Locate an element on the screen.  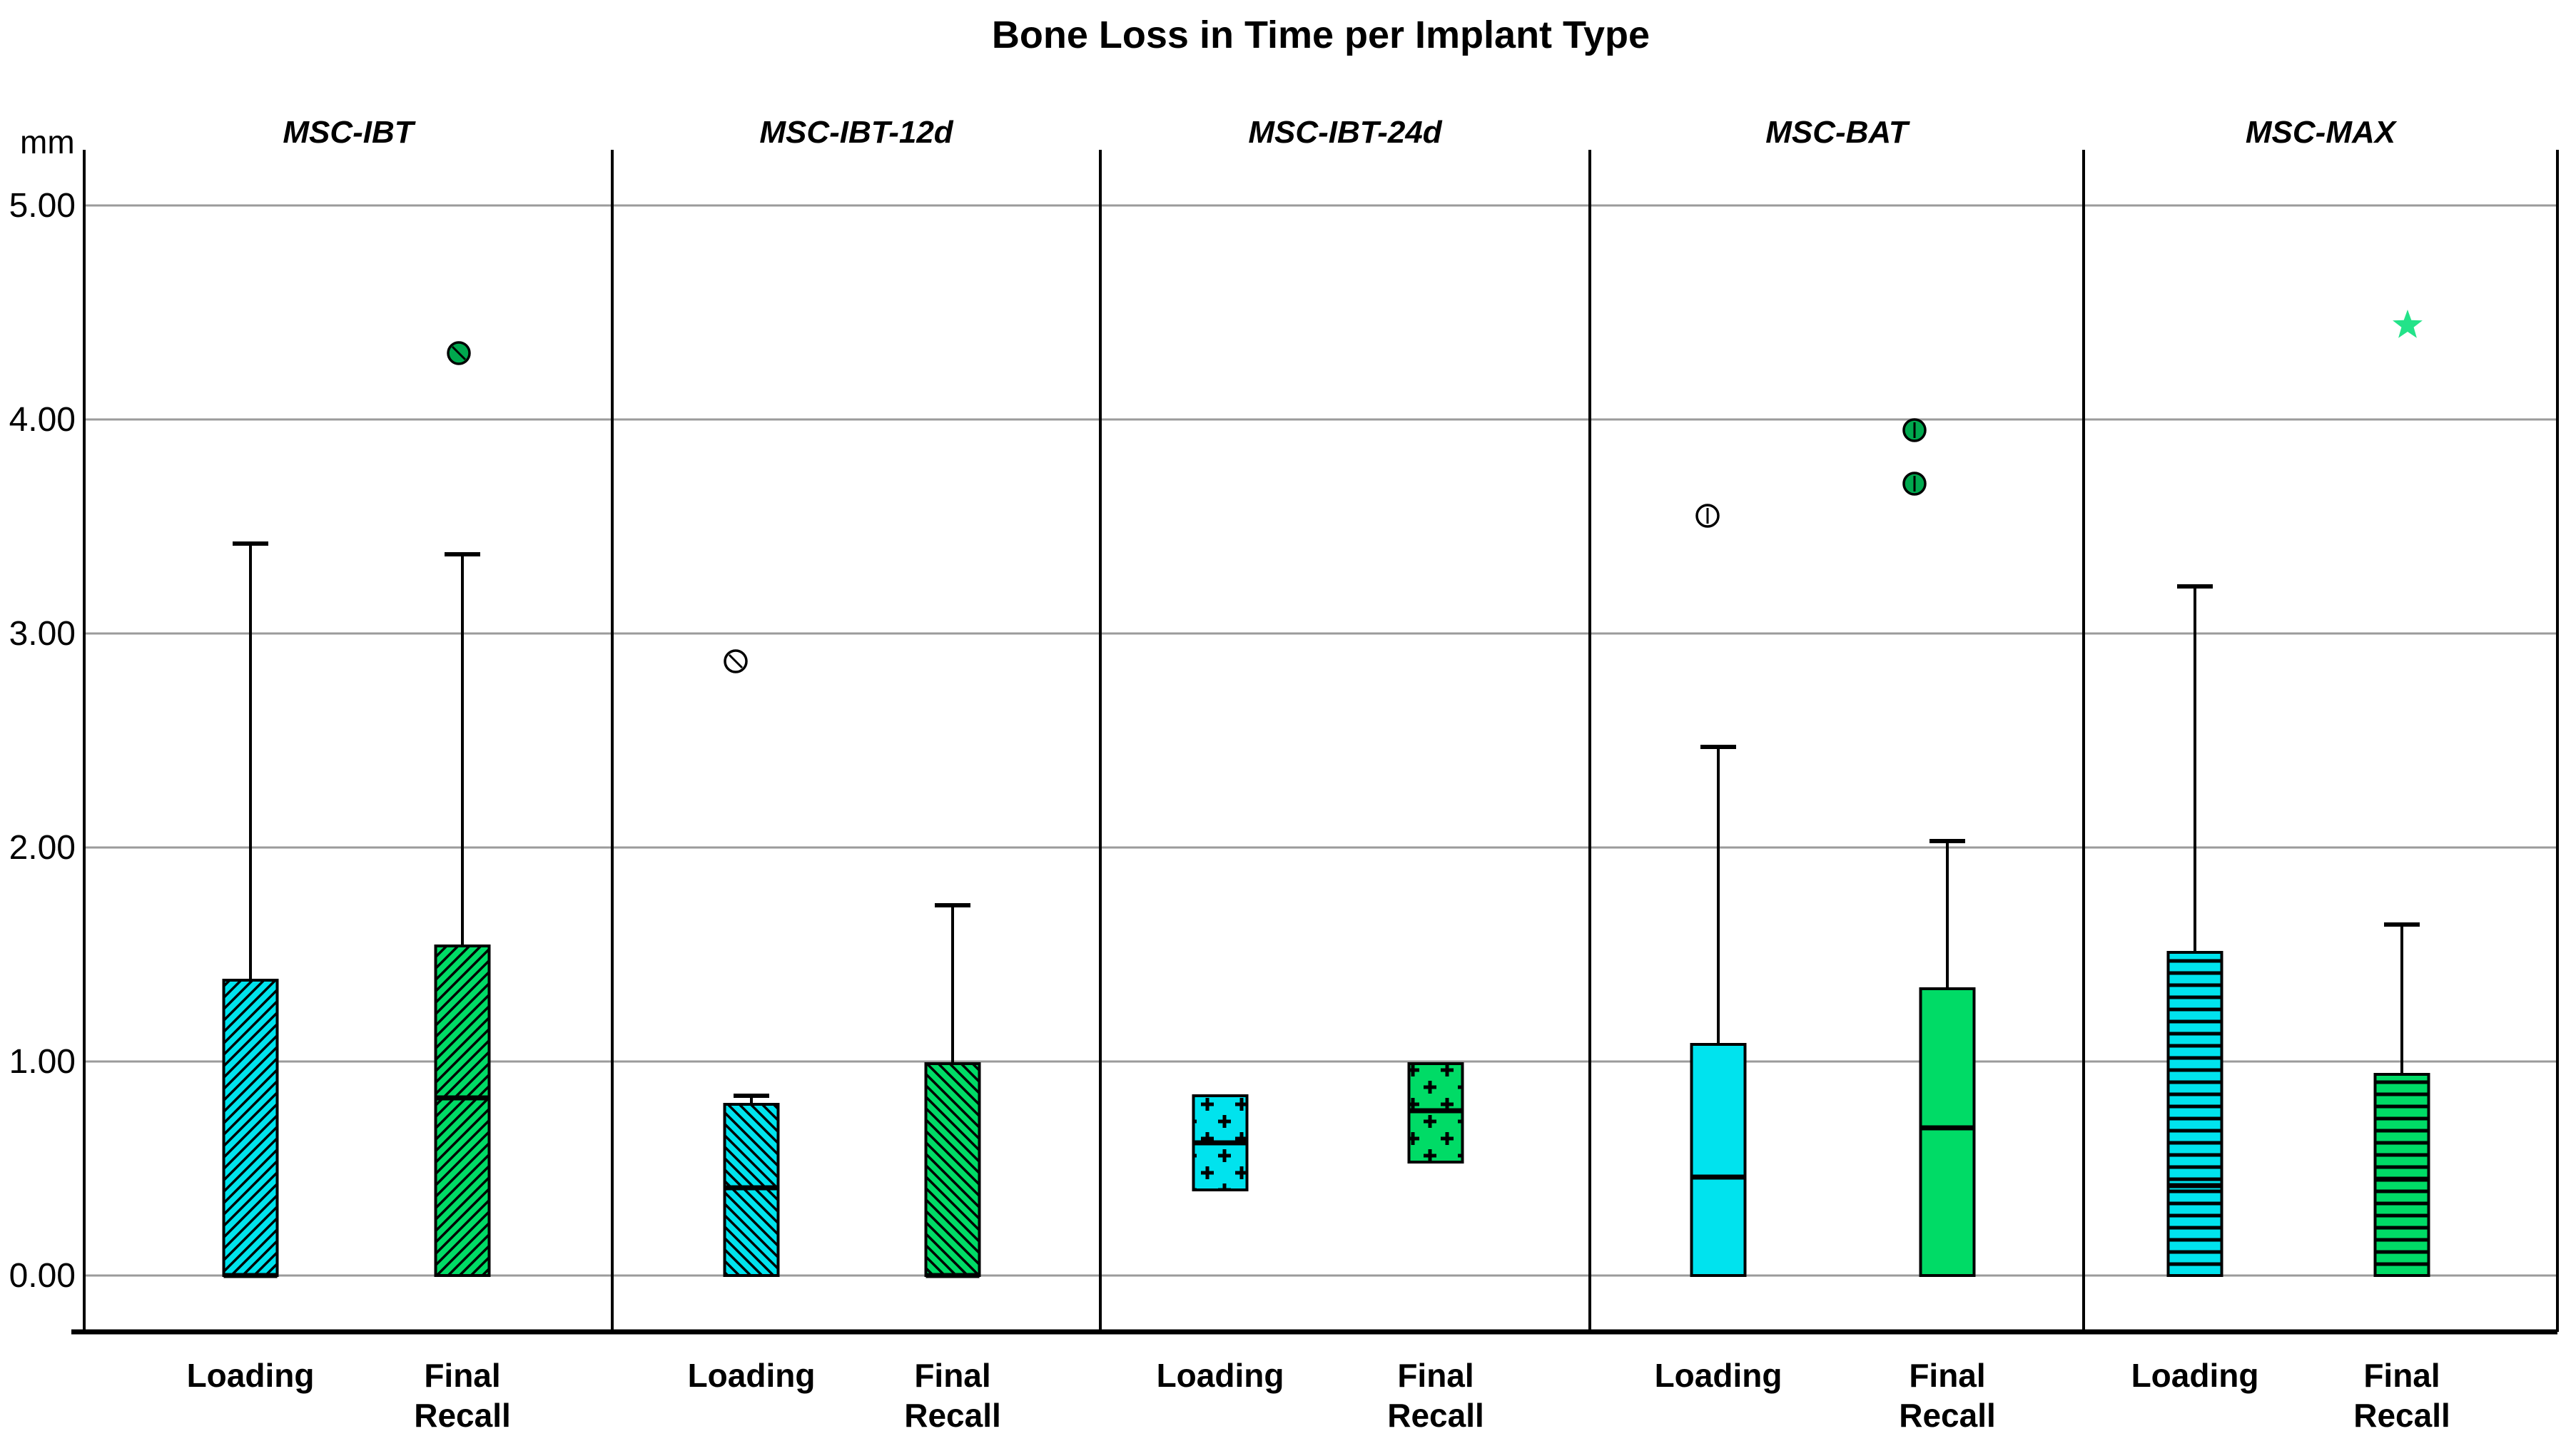
extreme-outlier-star is located at coordinates (2408, 324).